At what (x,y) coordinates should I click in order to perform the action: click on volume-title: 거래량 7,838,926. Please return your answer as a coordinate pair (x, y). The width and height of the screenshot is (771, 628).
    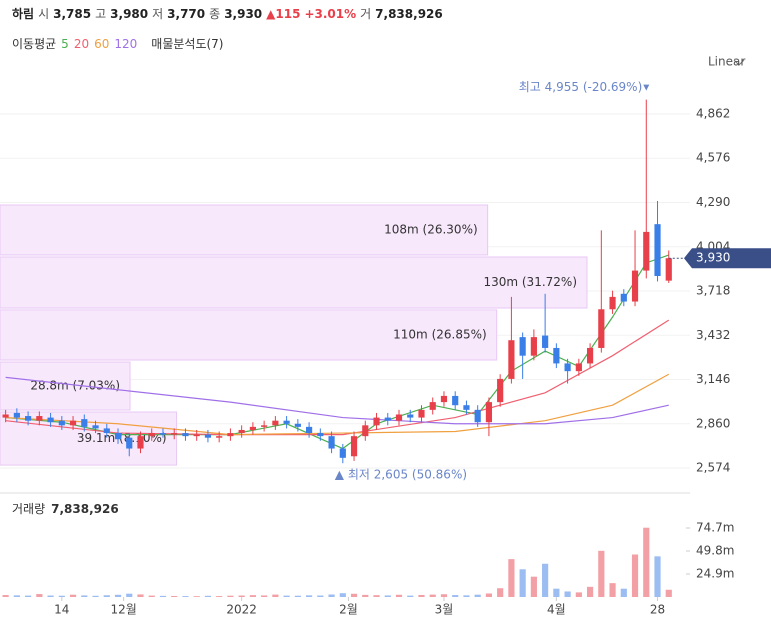
    Looking at the image, I should click on (65, 509).